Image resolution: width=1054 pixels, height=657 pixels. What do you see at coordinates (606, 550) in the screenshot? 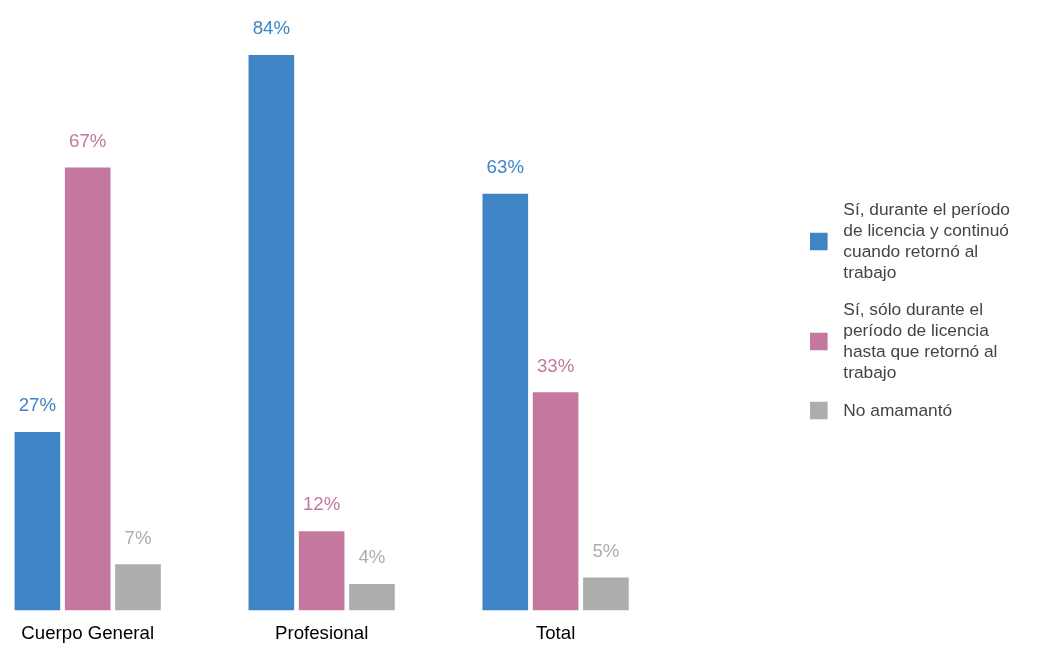
I see `data-label: 5%` at bounding box center [606, 550].